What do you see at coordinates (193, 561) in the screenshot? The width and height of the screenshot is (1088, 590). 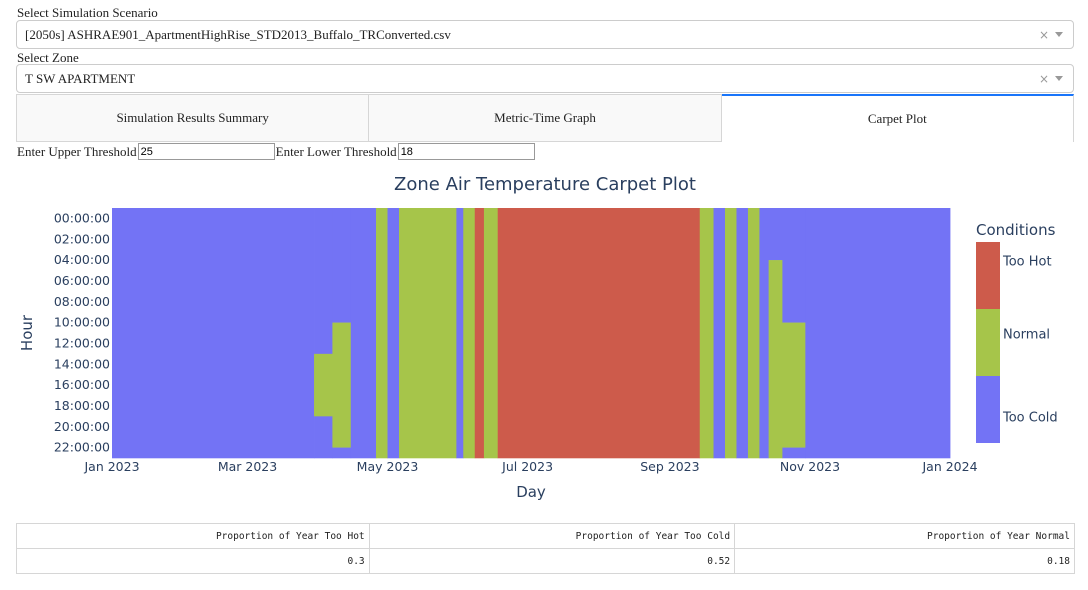 I see `value-too-hot: 0.3` at bounding box center [193, 561].